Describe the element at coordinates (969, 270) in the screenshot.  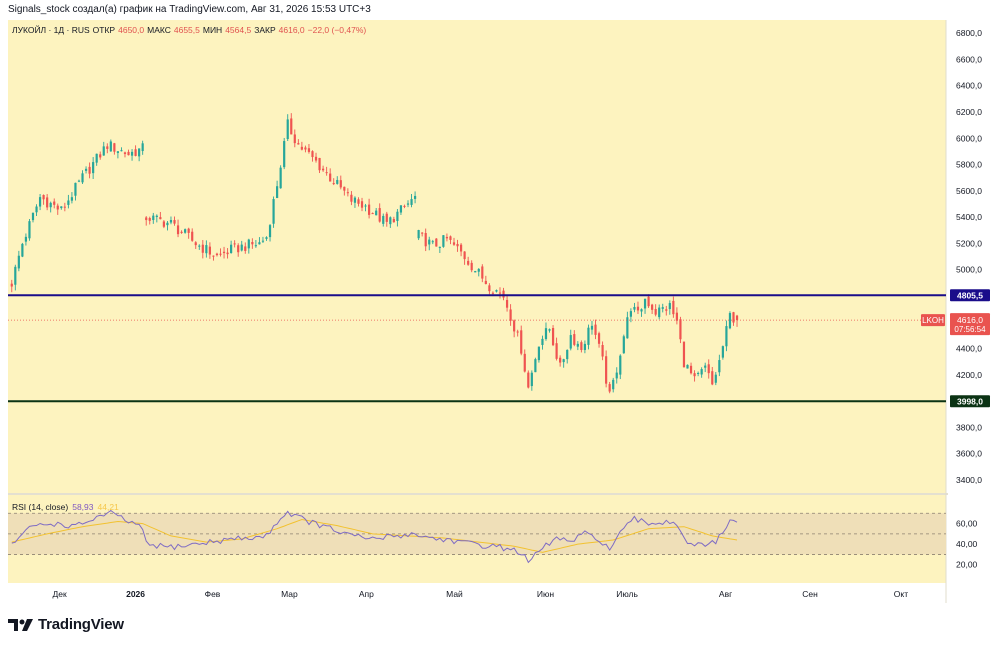
I see `price-tick-label: 5000,0` at that location.